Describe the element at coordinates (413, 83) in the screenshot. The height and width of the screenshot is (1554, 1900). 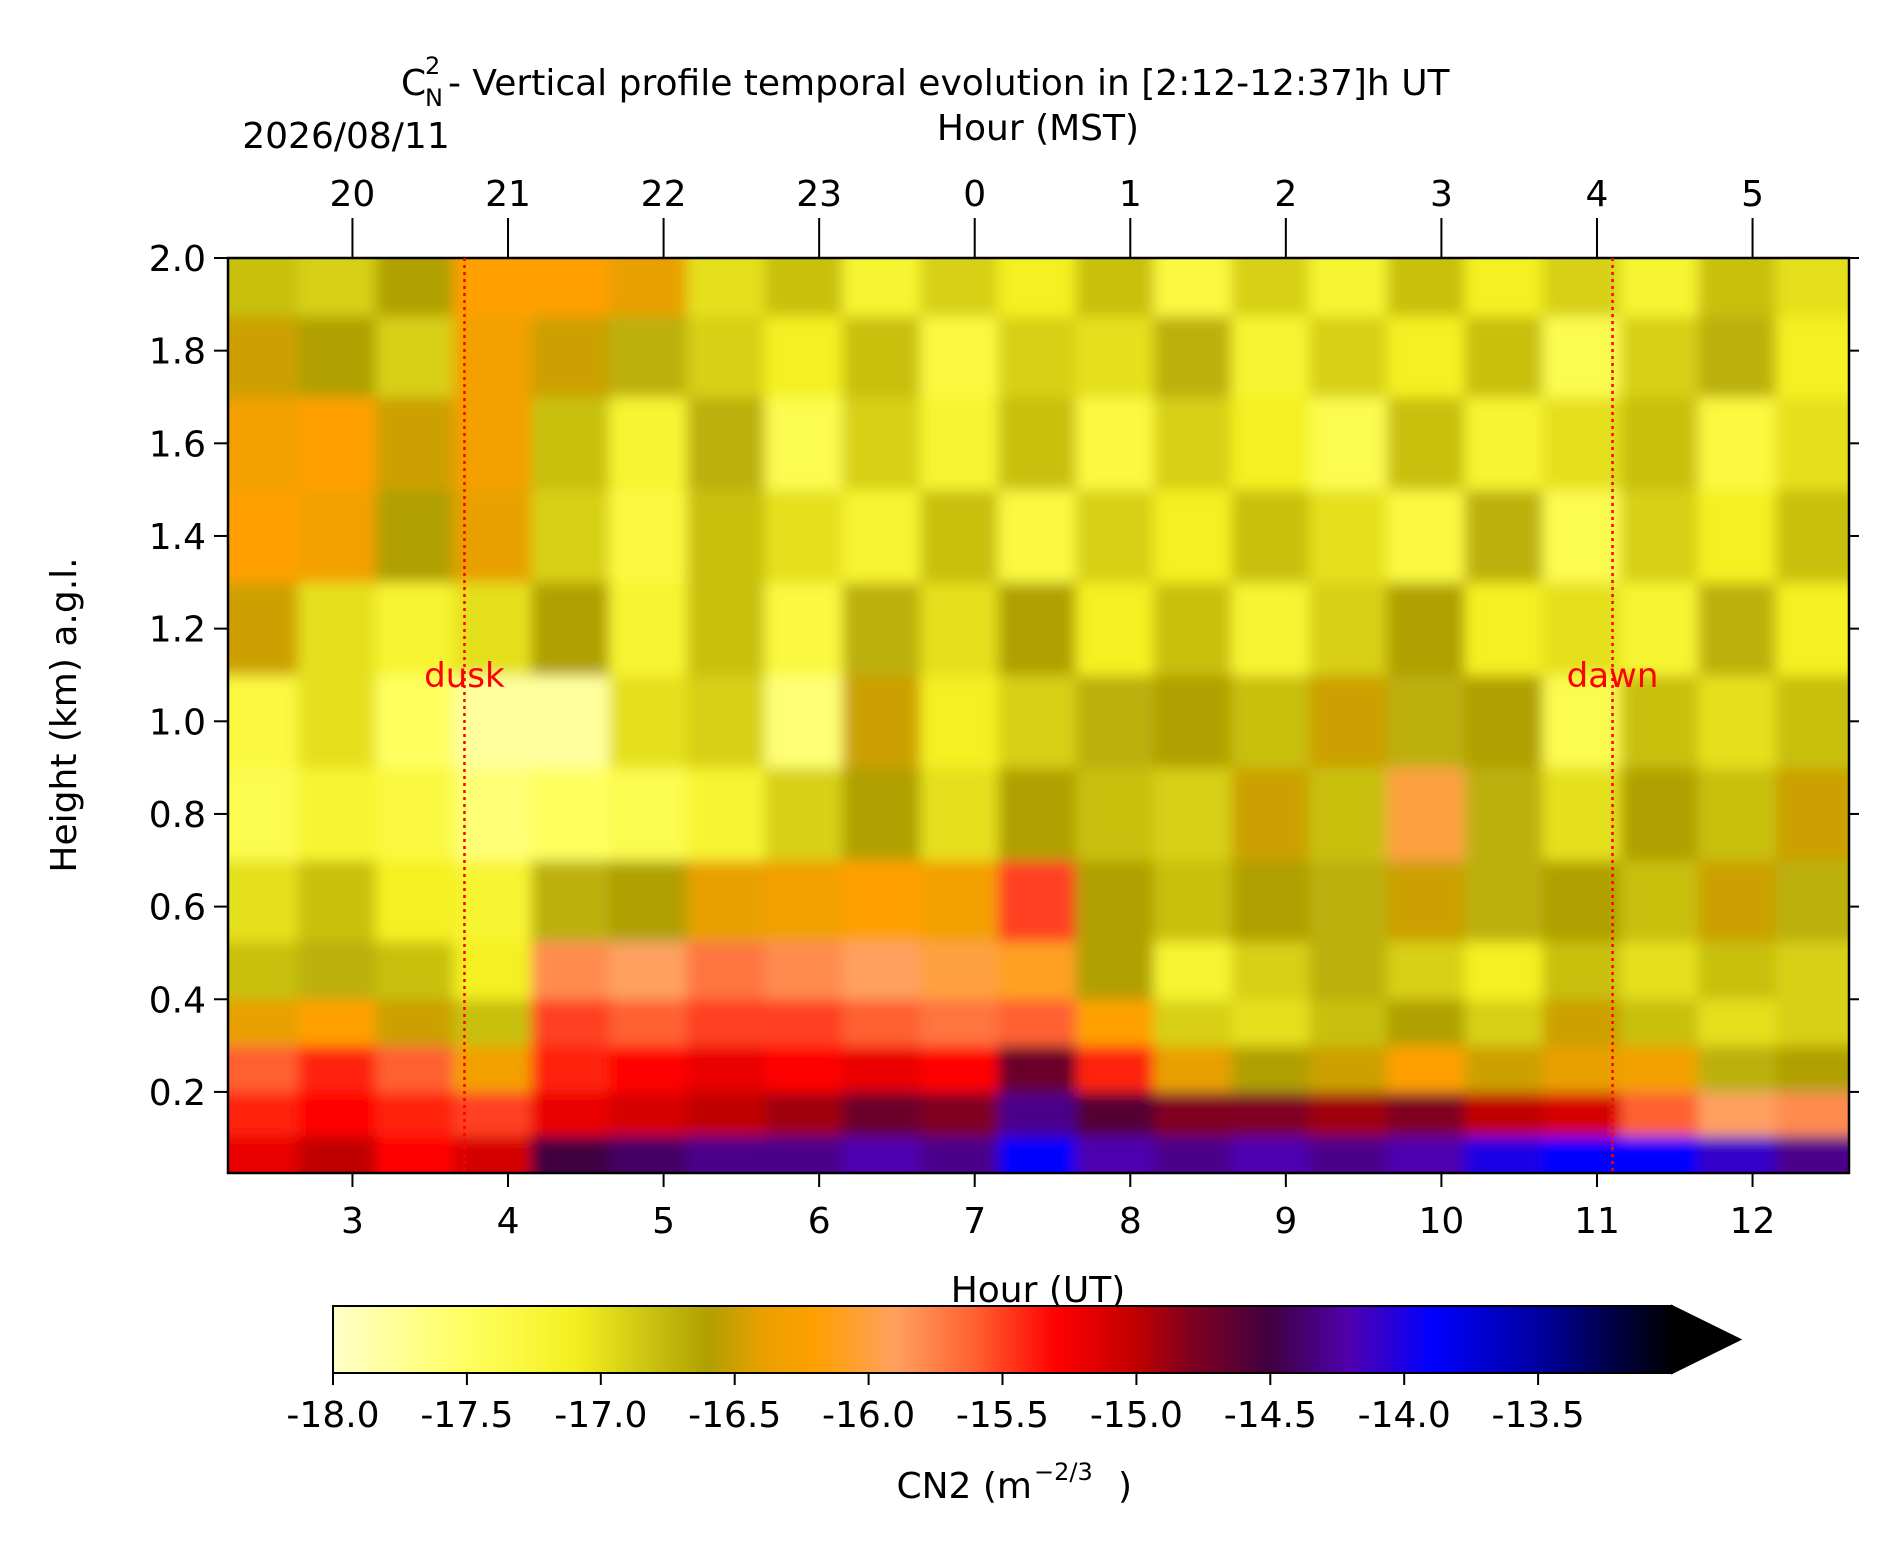
I see `title-symbol: C` at that location.